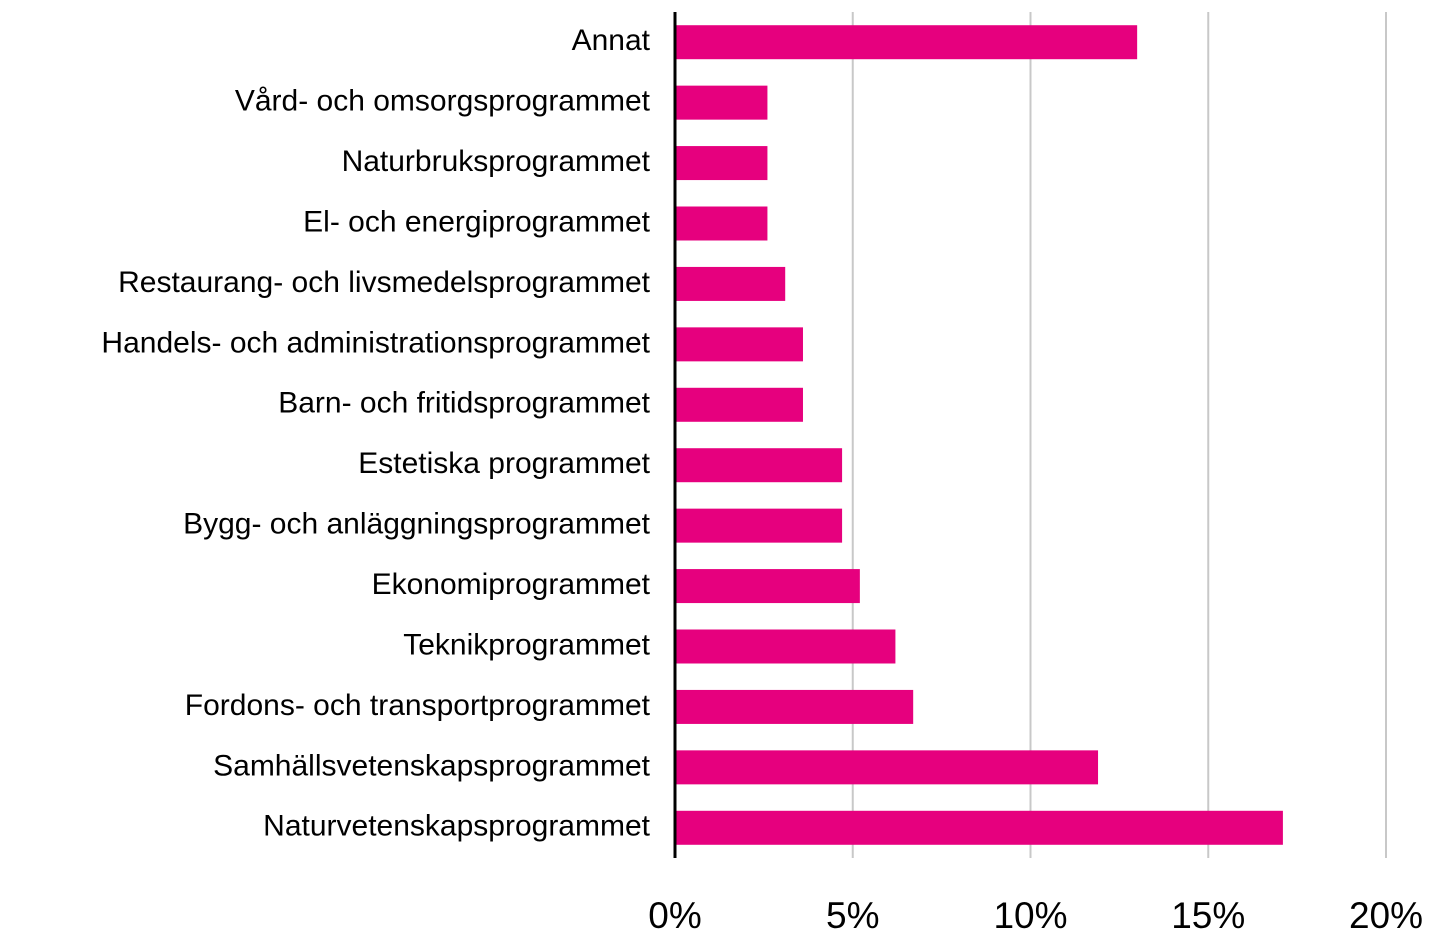 This screenshot has height=944, width=1432. Describe the element at coordinates (526, 644) in the screenshot. I see `y-tick-label: Teknikprogrammet` at that location.